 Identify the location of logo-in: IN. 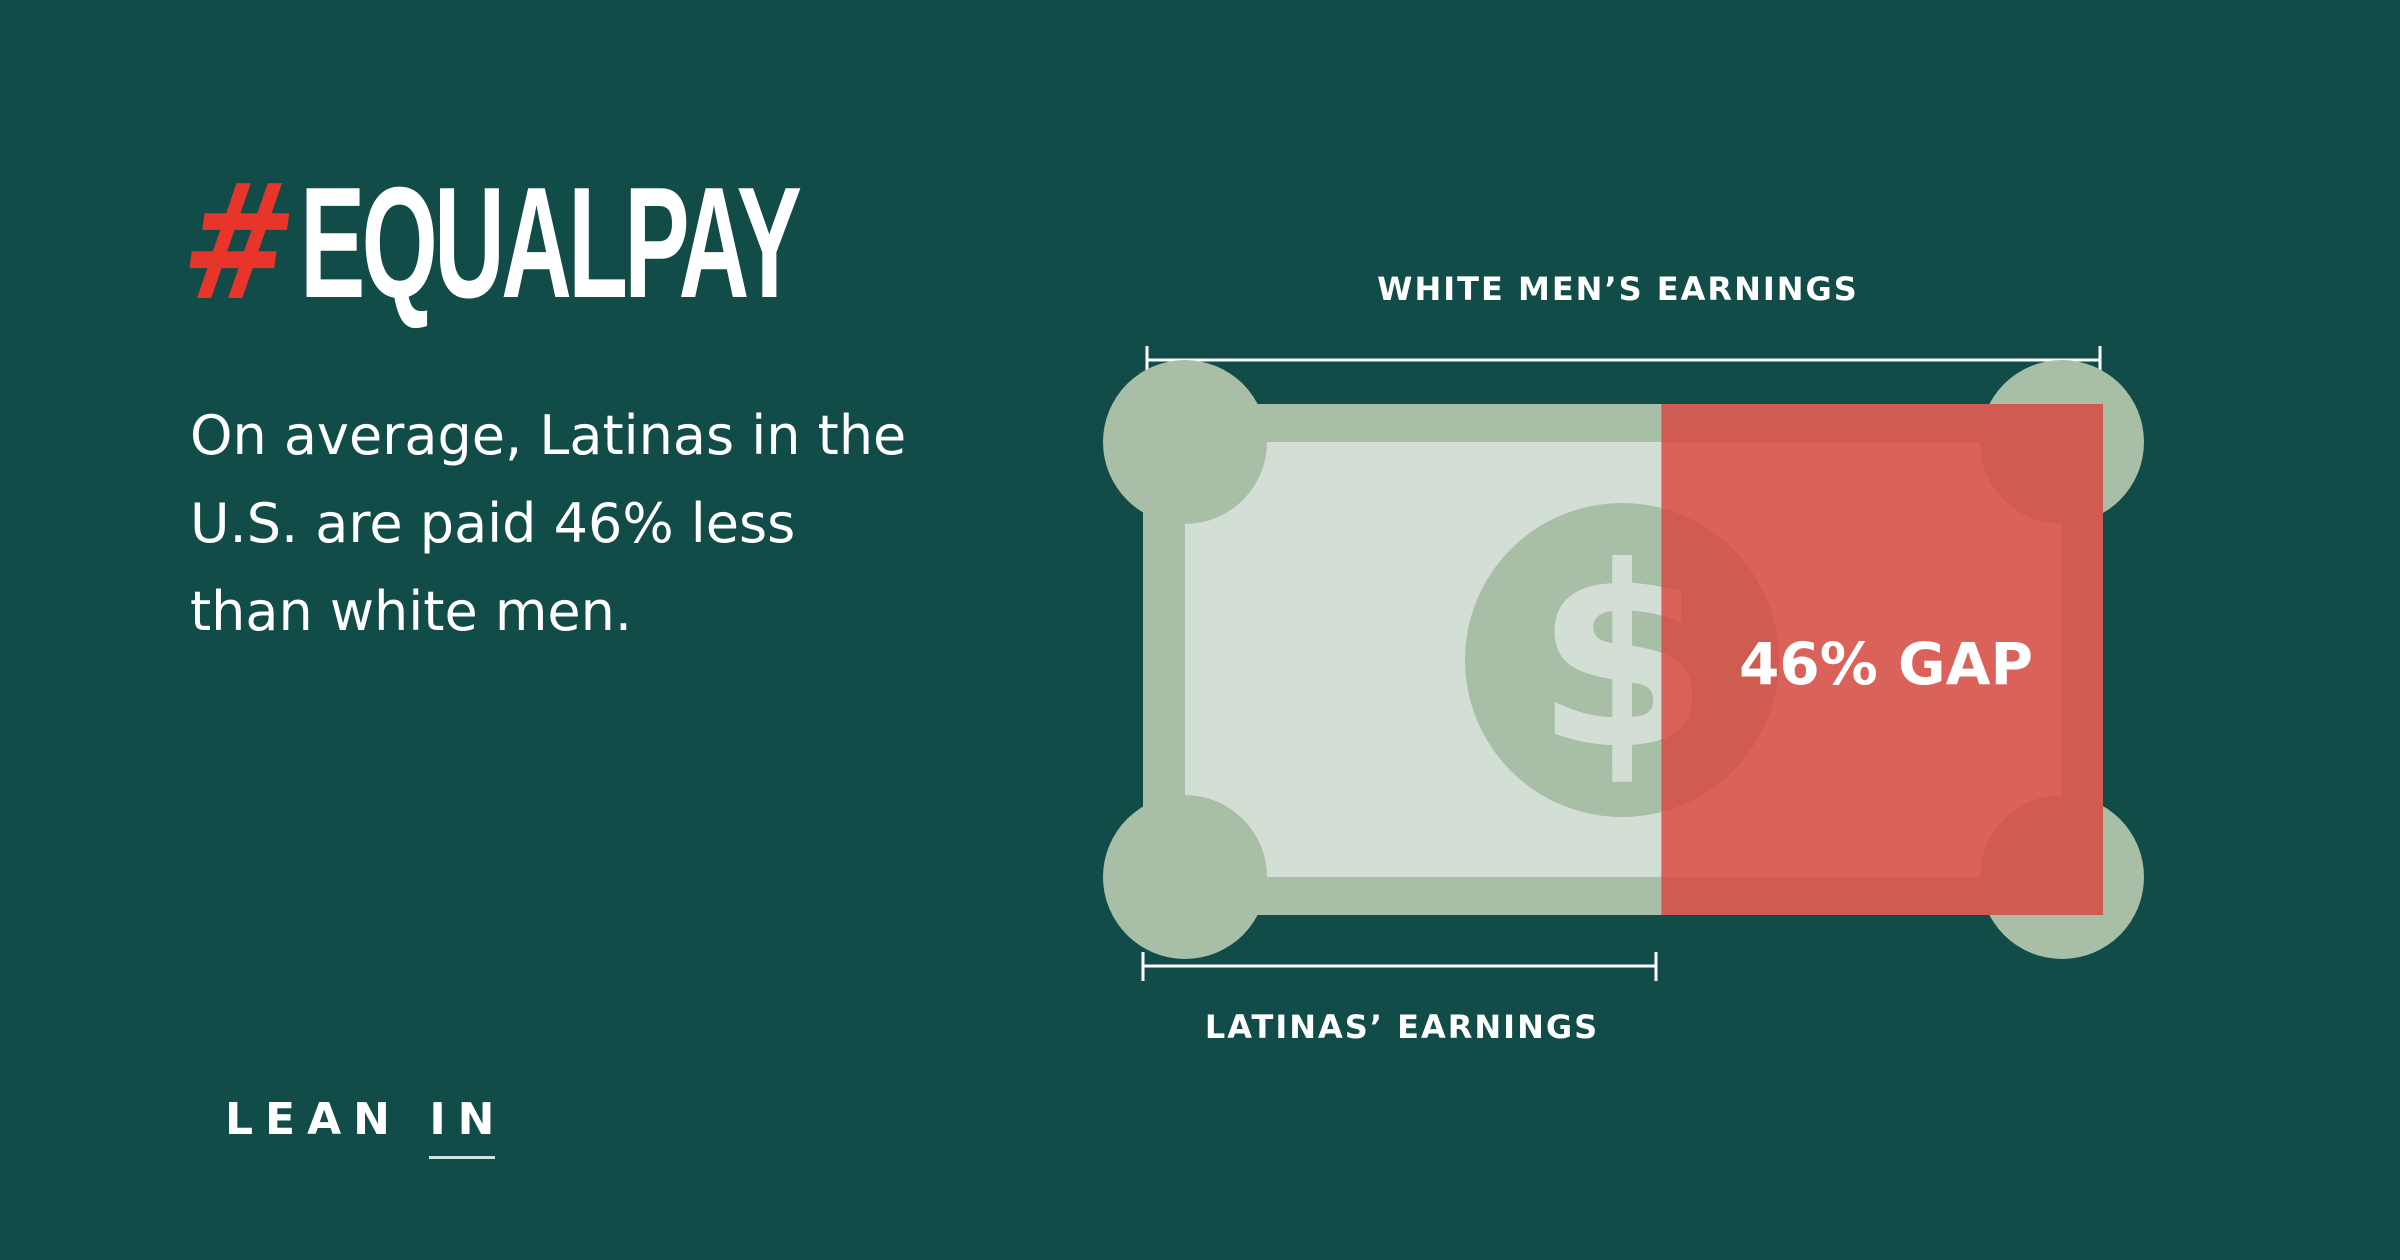
(468, 1119).